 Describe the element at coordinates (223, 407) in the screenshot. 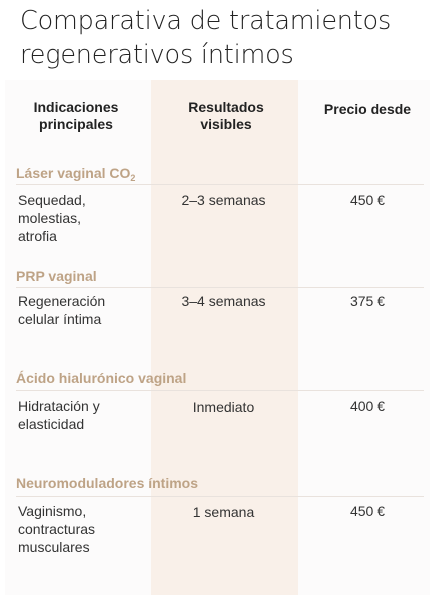

I see `treatment-results: Inmediato` at that location.